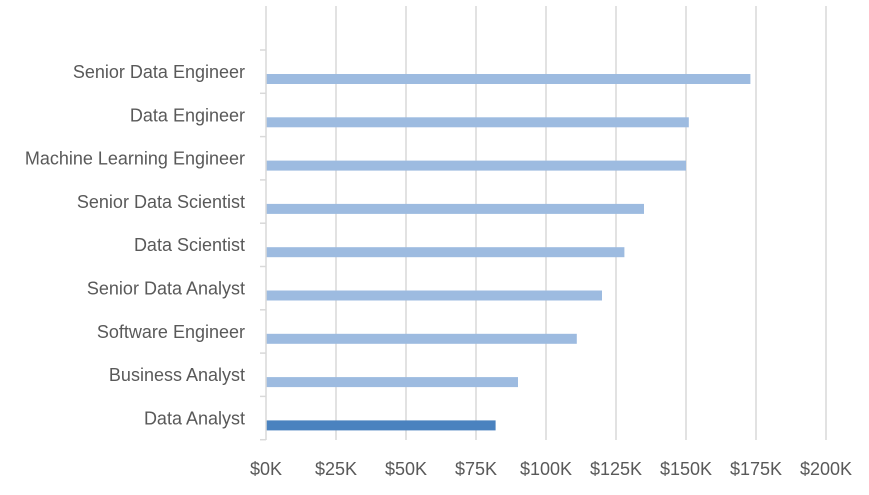 The image size is (869, 495). I want to click on category-label: Business Analyst, so click(177, 375).